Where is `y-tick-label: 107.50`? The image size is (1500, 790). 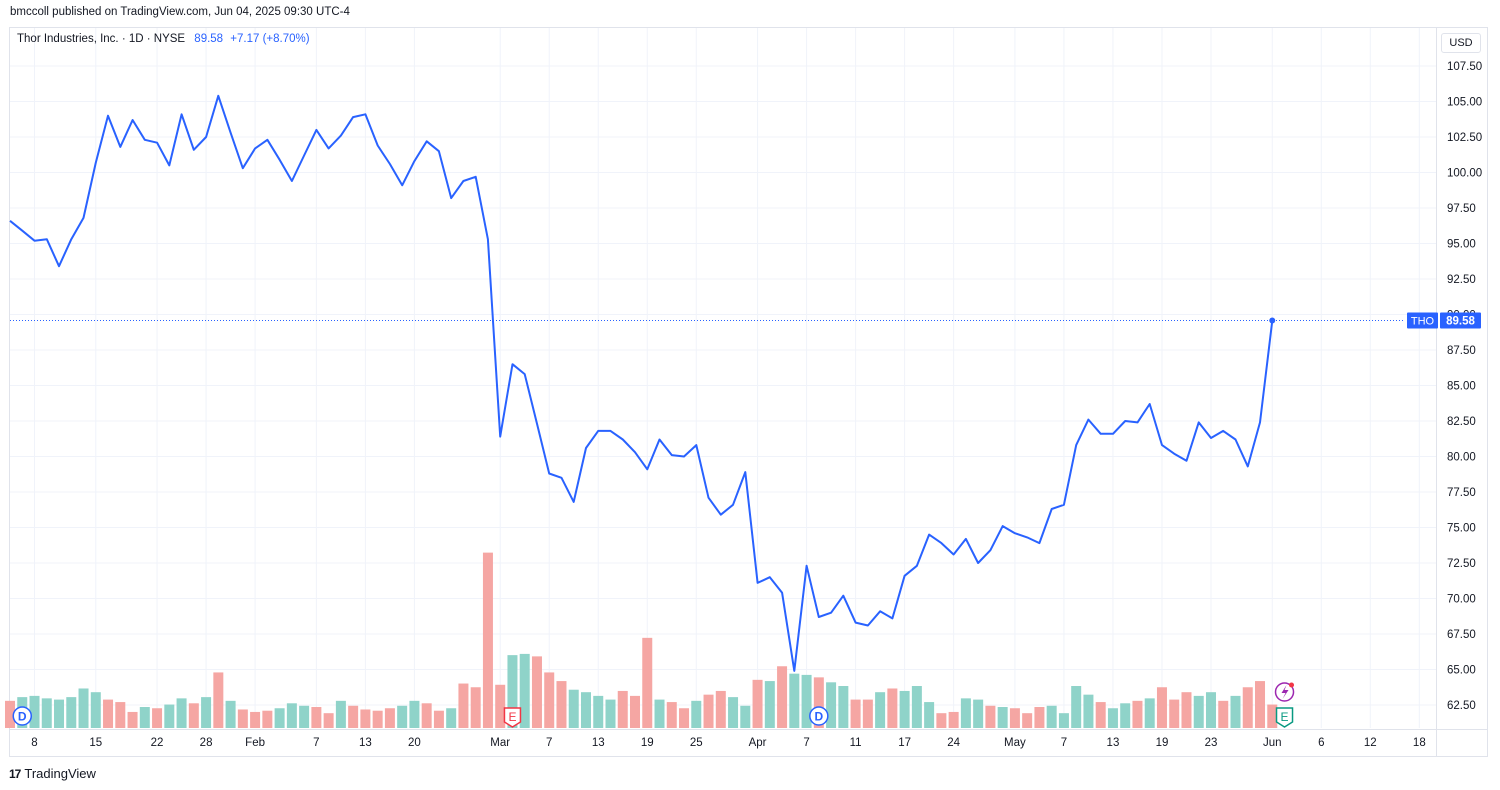 y-tick-label: 107.50 is located at coordinates (1464, 67).